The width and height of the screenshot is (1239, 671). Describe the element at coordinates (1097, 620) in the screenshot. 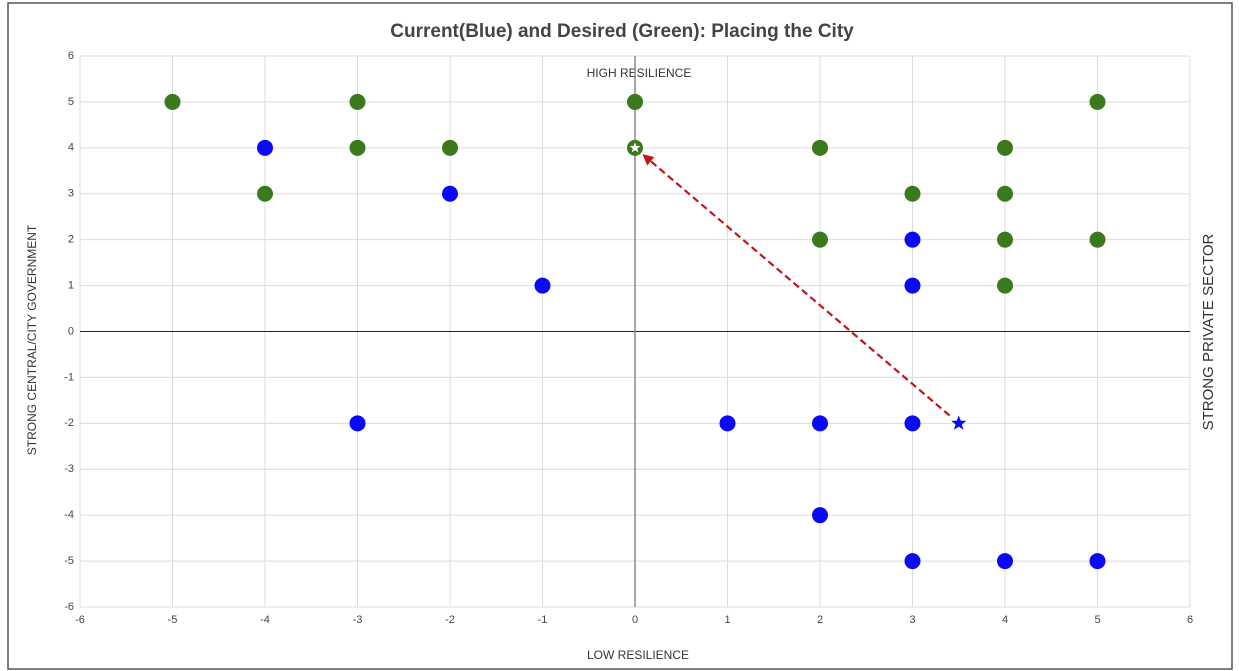

I see `x-tick-label: 5` at that location.